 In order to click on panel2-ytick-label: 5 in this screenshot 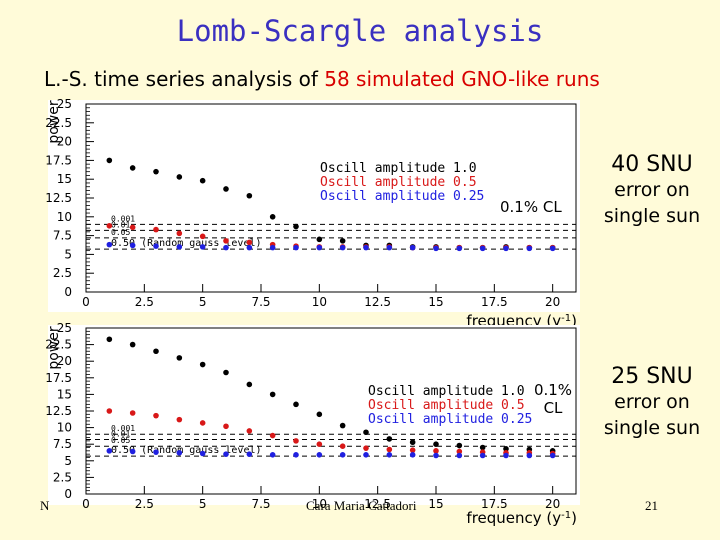, I will do `click(68, 461)`.